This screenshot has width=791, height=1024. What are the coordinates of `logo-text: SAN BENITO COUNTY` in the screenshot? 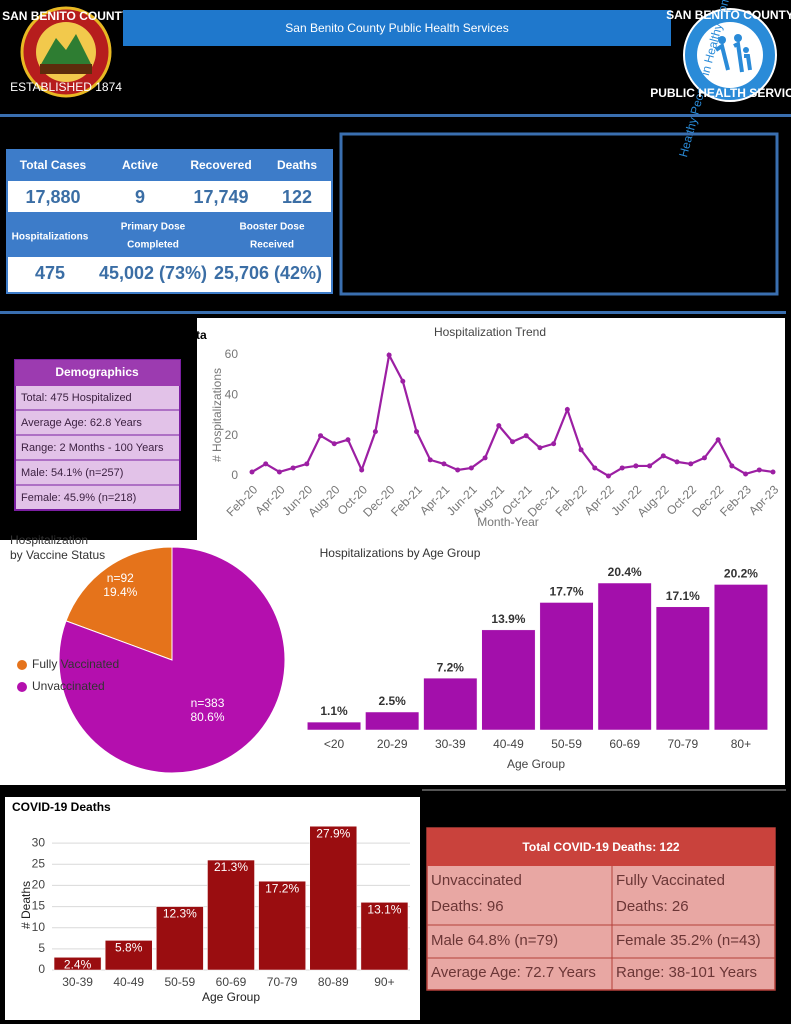 It's located at (728, 15).